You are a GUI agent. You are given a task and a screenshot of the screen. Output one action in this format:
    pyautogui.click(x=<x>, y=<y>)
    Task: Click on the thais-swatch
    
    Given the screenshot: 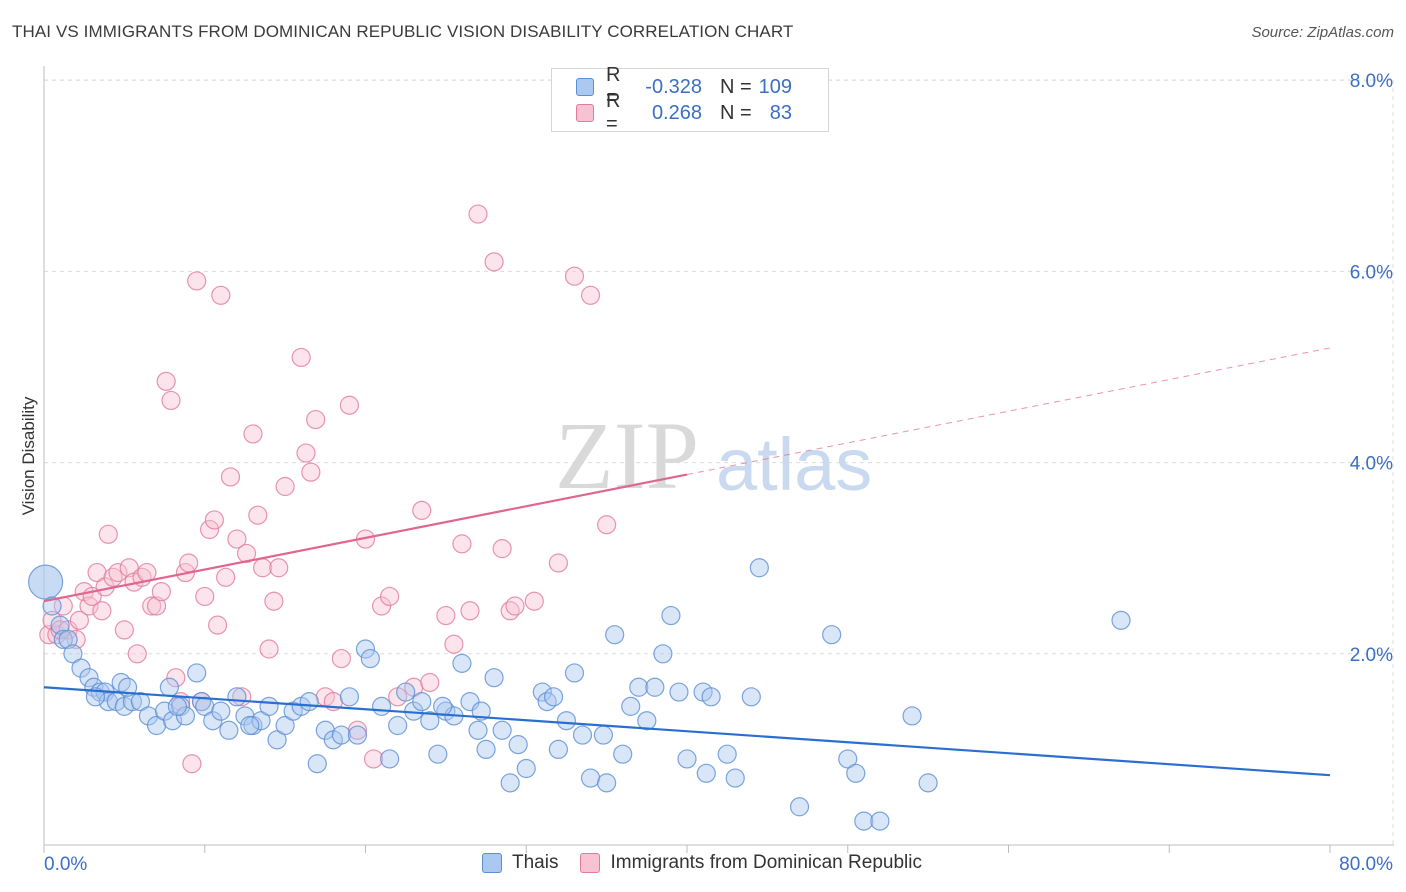 What is the action you would take?
    pyautogui.click(x=585, y=87)
    